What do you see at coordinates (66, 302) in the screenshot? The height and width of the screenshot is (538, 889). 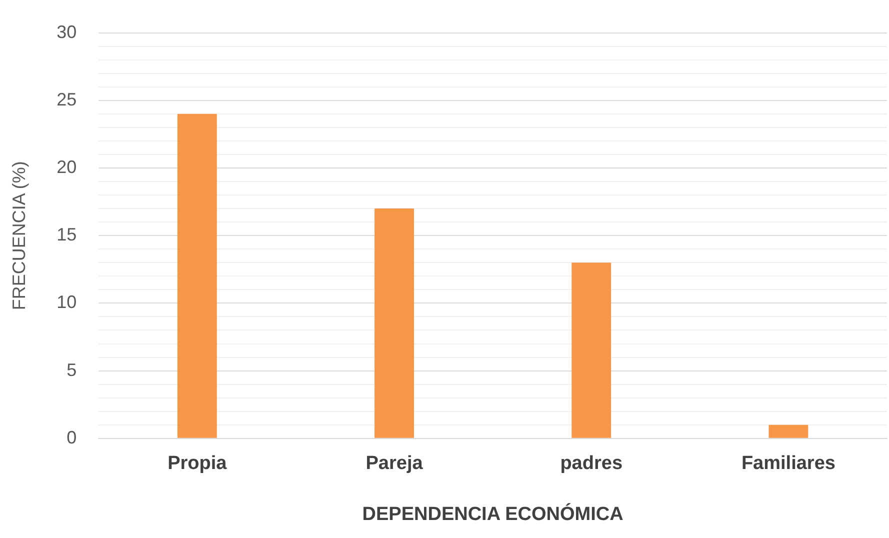 I see `y-tick-label: 10` at bounding box center [66, 302].